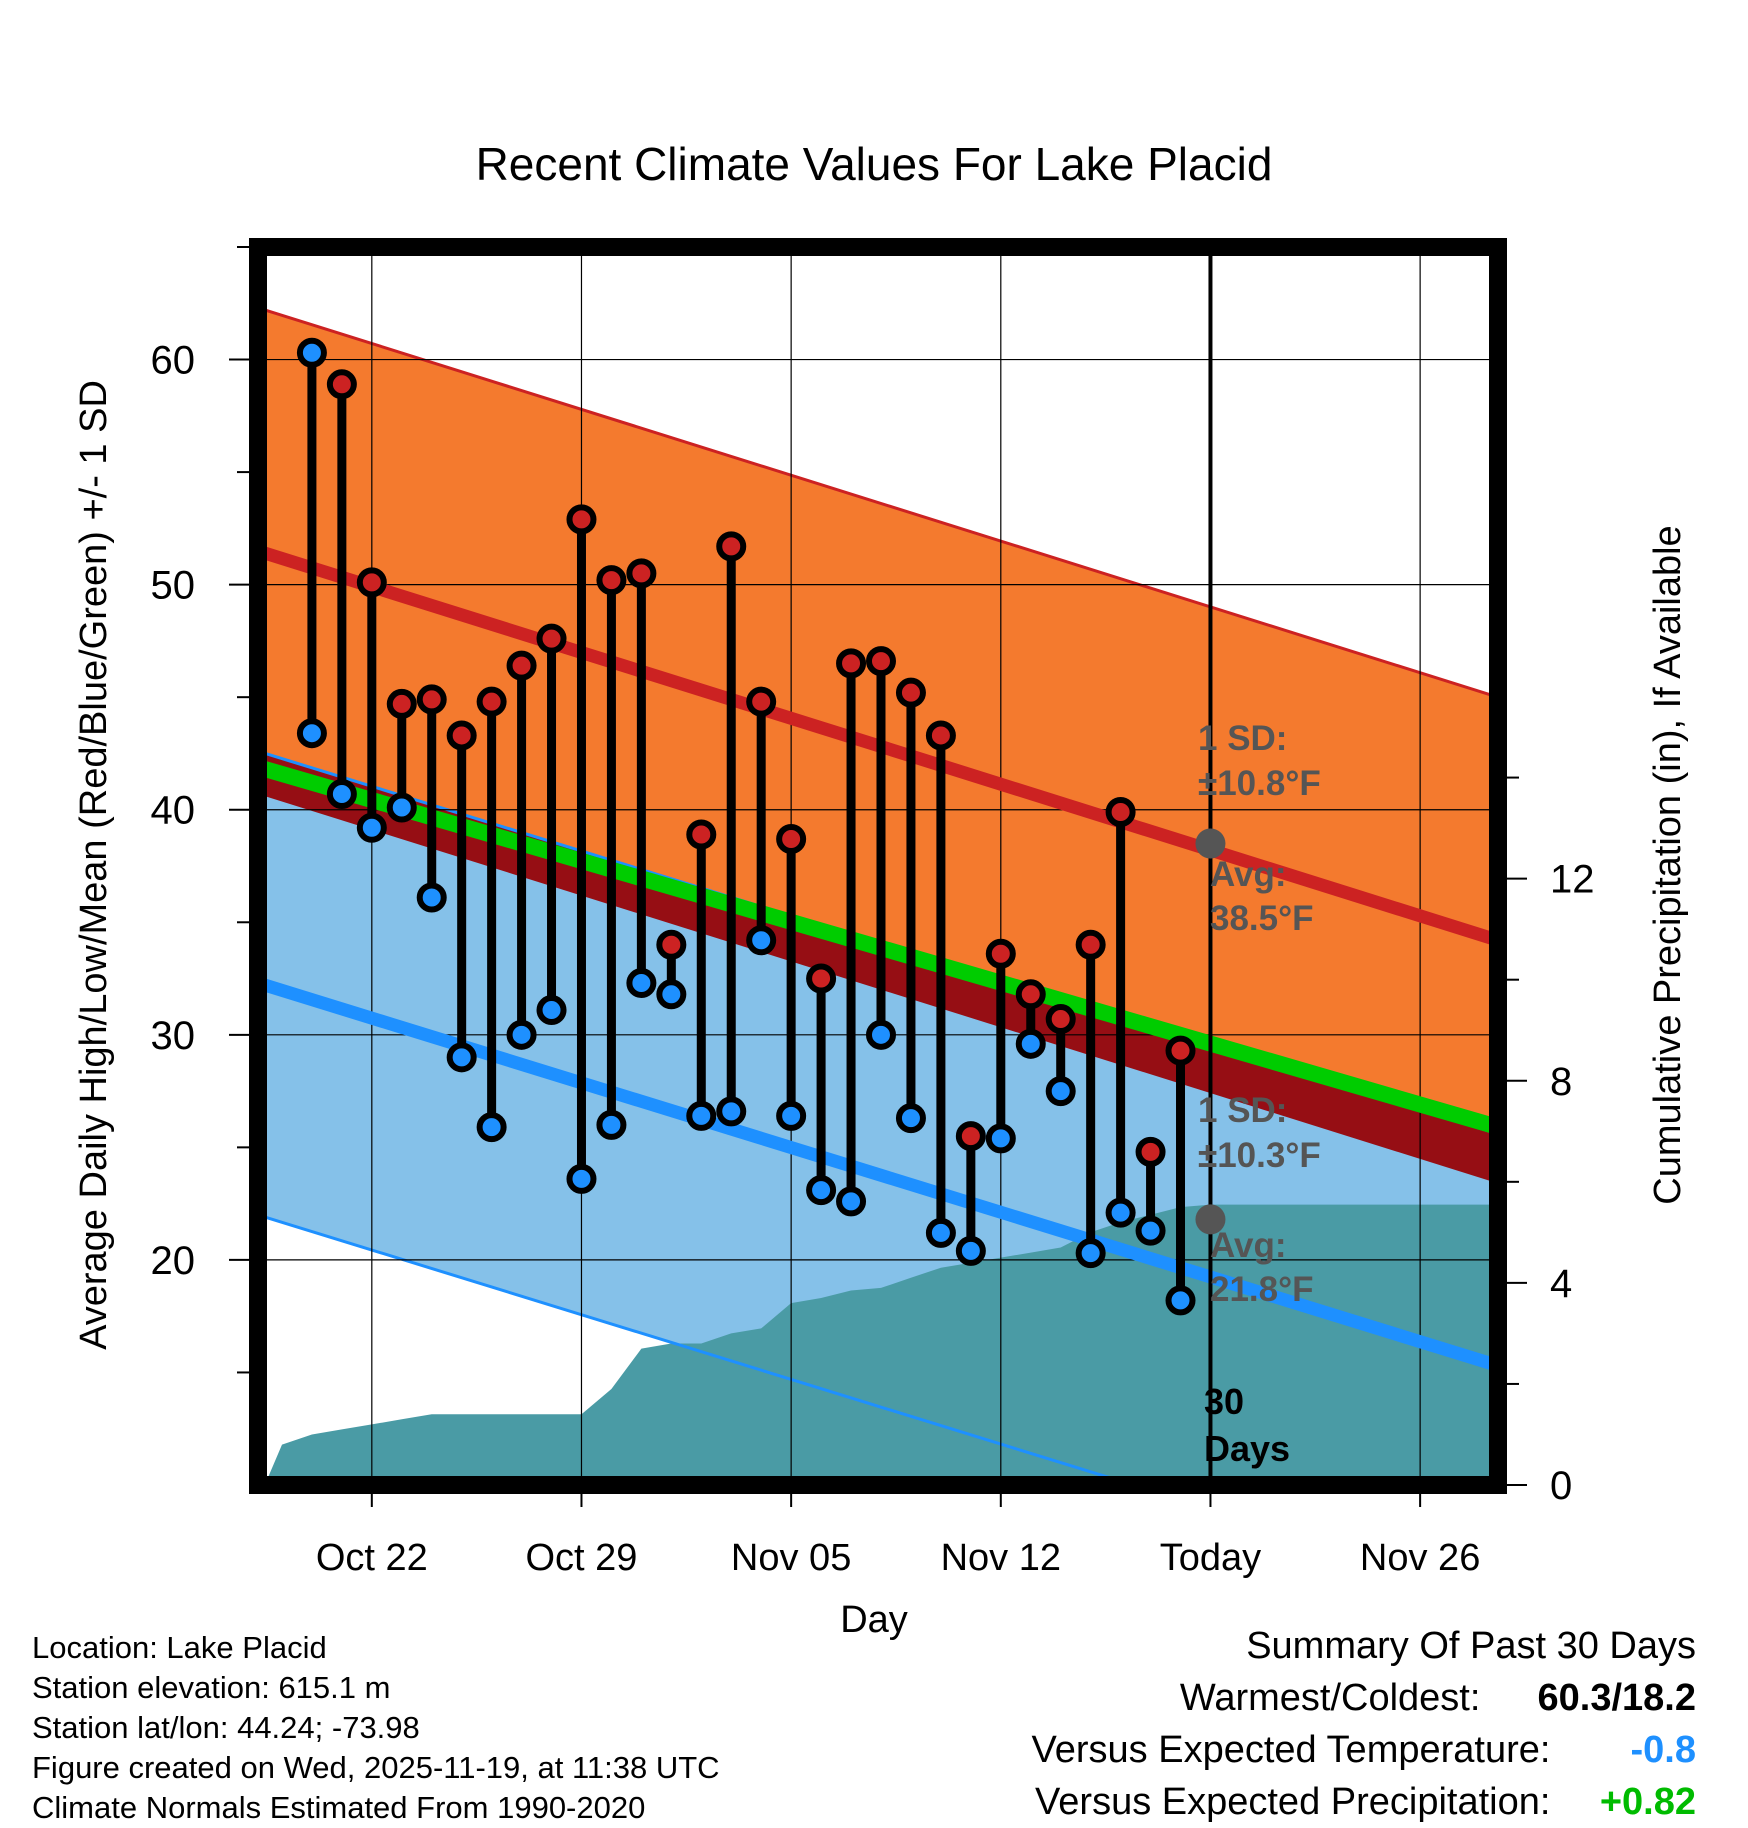 Image resolution: width=1748 pixels, height=1828 pixels. Describe the element at coordinates (1248, 874) in the screenshot. I see `high-avg-label: Avg:` at that location.